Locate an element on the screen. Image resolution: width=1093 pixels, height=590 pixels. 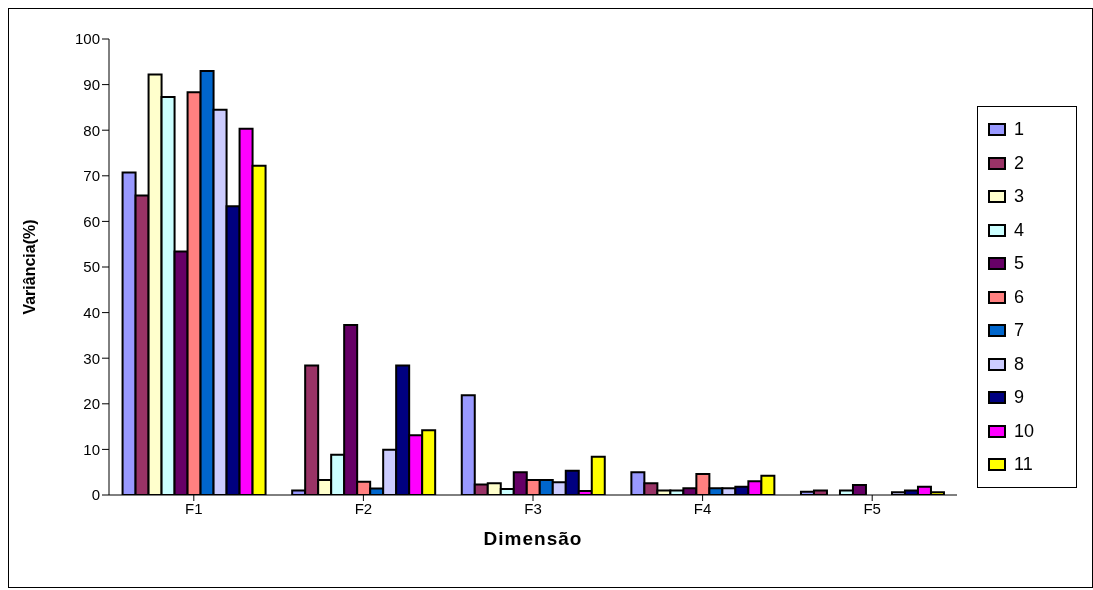
y-tick-label: 20 is located at coordinates (91, 404).